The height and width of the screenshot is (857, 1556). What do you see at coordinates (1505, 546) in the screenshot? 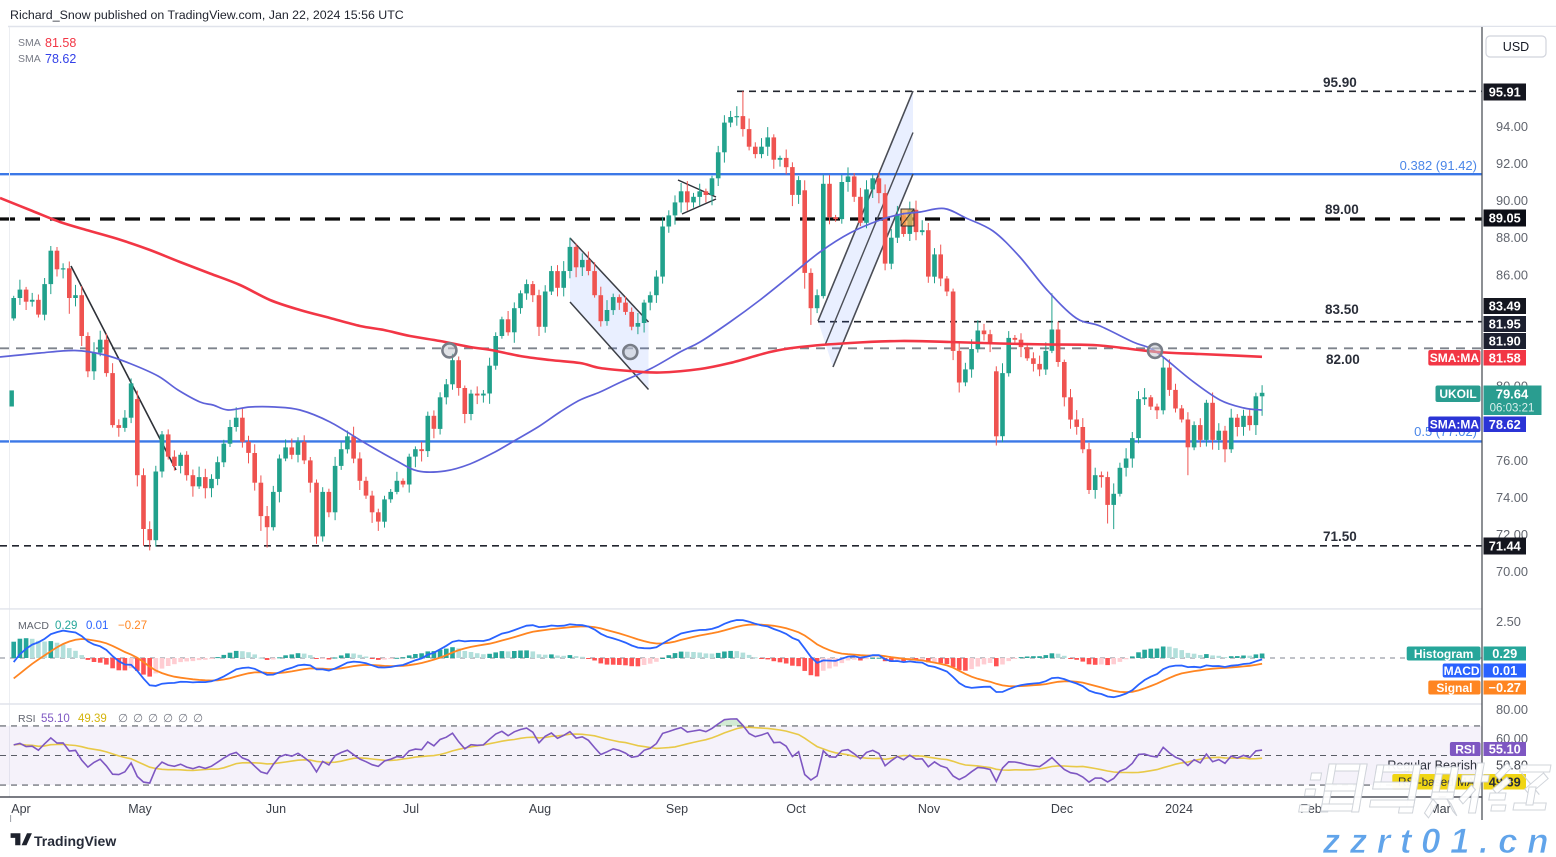
I see `svg-text: 71.44` at bounding box center [1505, 546].